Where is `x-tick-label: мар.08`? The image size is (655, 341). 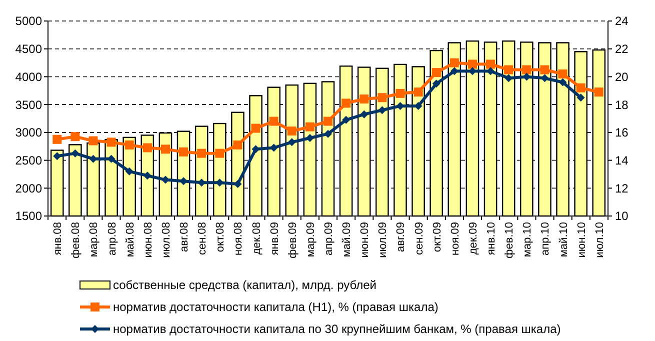 x-tick-label: мар.08 is located at coordinates (94, 240).